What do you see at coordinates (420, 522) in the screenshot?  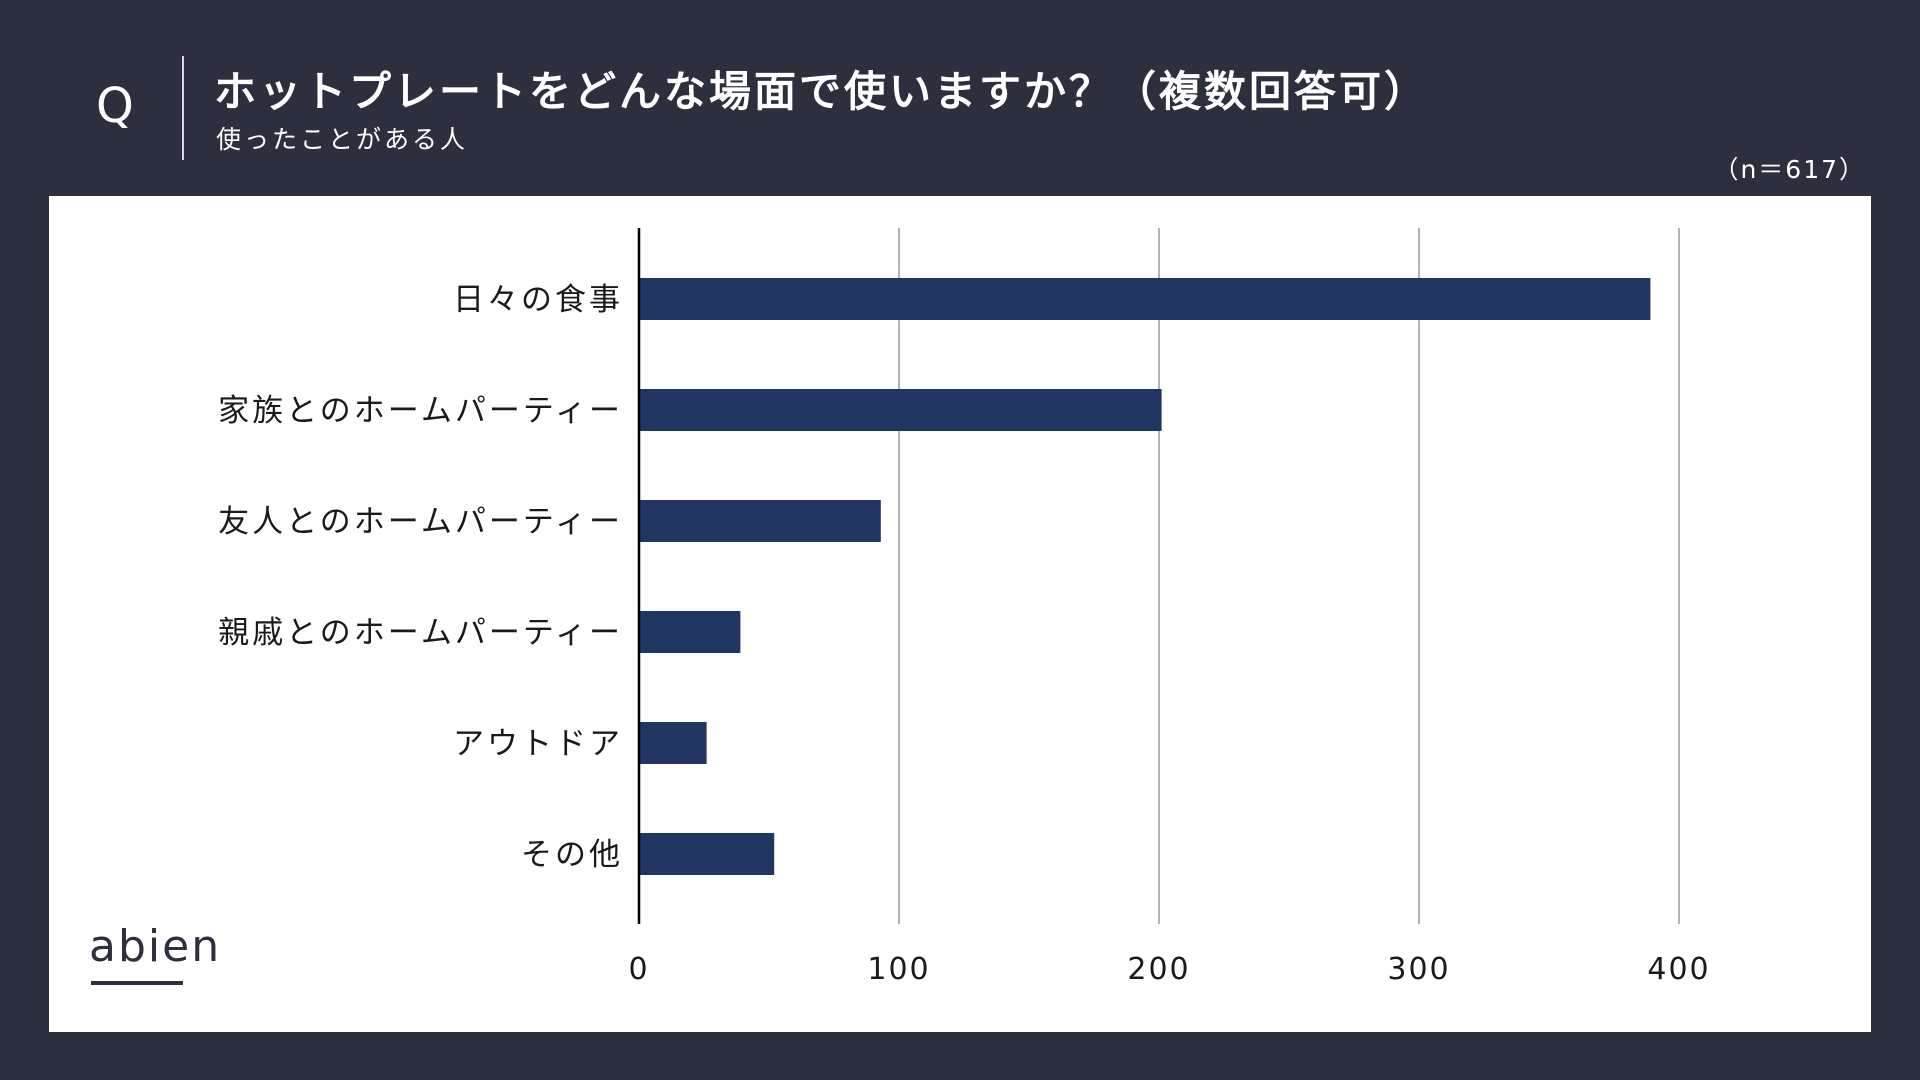 I see `category-label-2: 友人とのホームパーティー` at bounding box center [420, 522].